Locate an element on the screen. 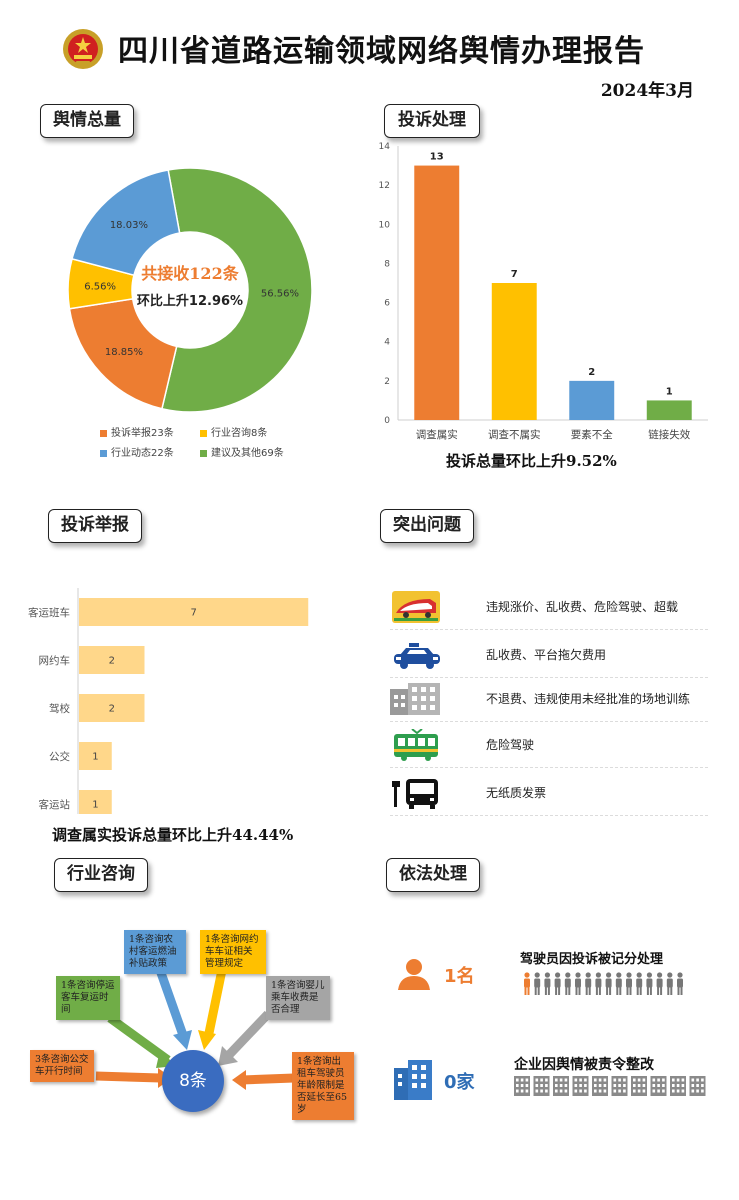 Image resolution: width=739 pixels, height=1200 pixels. issue-text: 无纸质发票 is located at coordinates (516, 793).